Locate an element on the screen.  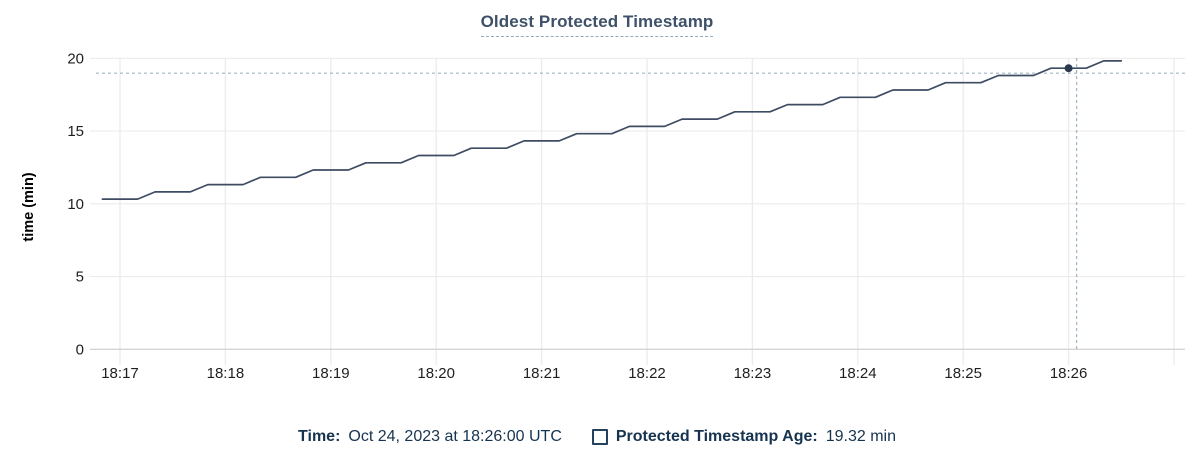
x-tick-label: 18:20 is located at coordinates (436, 373).